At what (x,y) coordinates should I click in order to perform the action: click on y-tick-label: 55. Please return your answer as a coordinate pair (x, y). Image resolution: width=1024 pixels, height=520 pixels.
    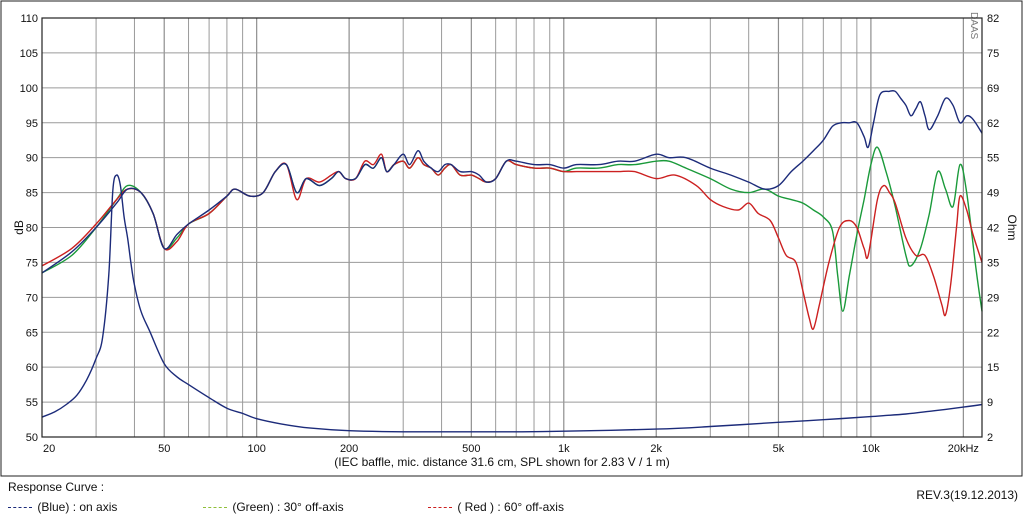
    Looking at the image, I should click on (32, 403).